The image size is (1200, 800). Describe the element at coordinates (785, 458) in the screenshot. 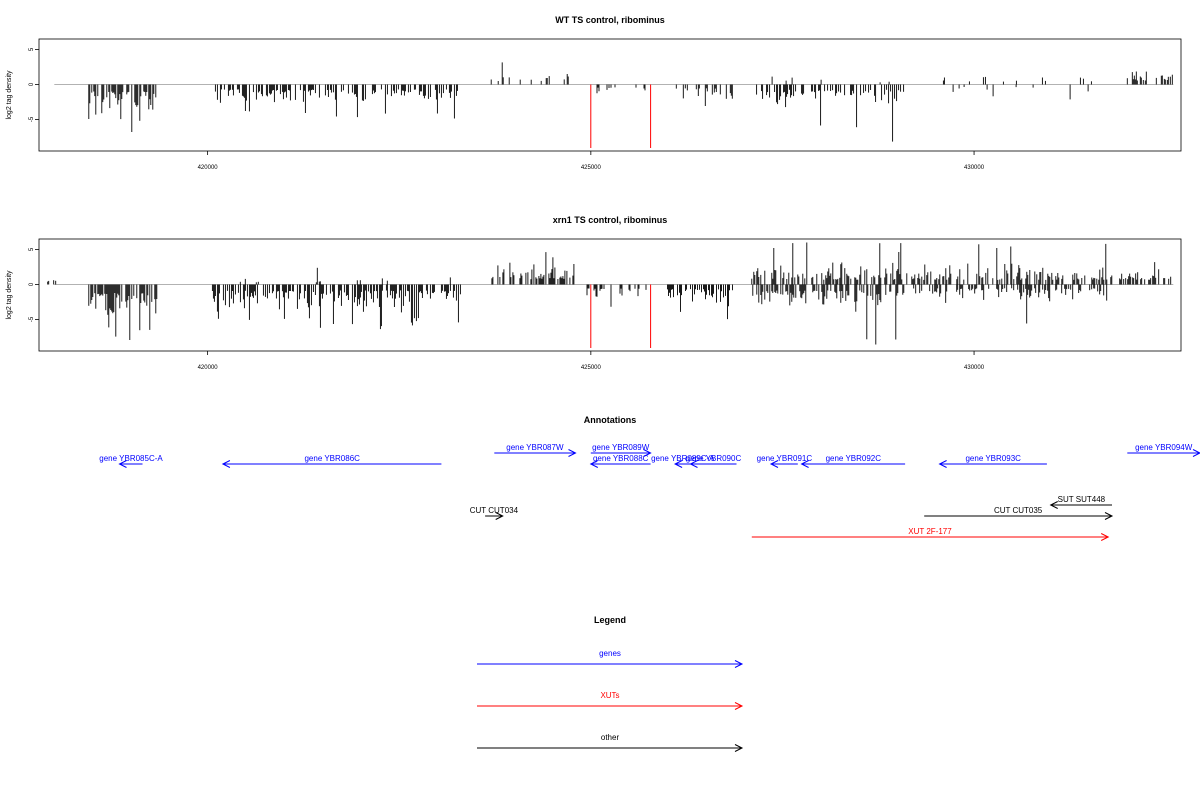

I see `feature-label: gene YBR091C` at that location.